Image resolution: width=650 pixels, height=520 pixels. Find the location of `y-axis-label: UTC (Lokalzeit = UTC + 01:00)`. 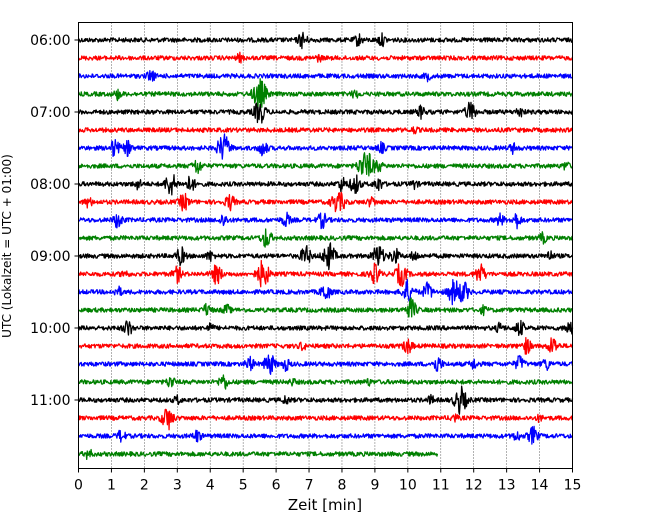

y-axis-label: UTC (Lokalzeit = UTC + 01:00) is located at coordinates (7, 246).